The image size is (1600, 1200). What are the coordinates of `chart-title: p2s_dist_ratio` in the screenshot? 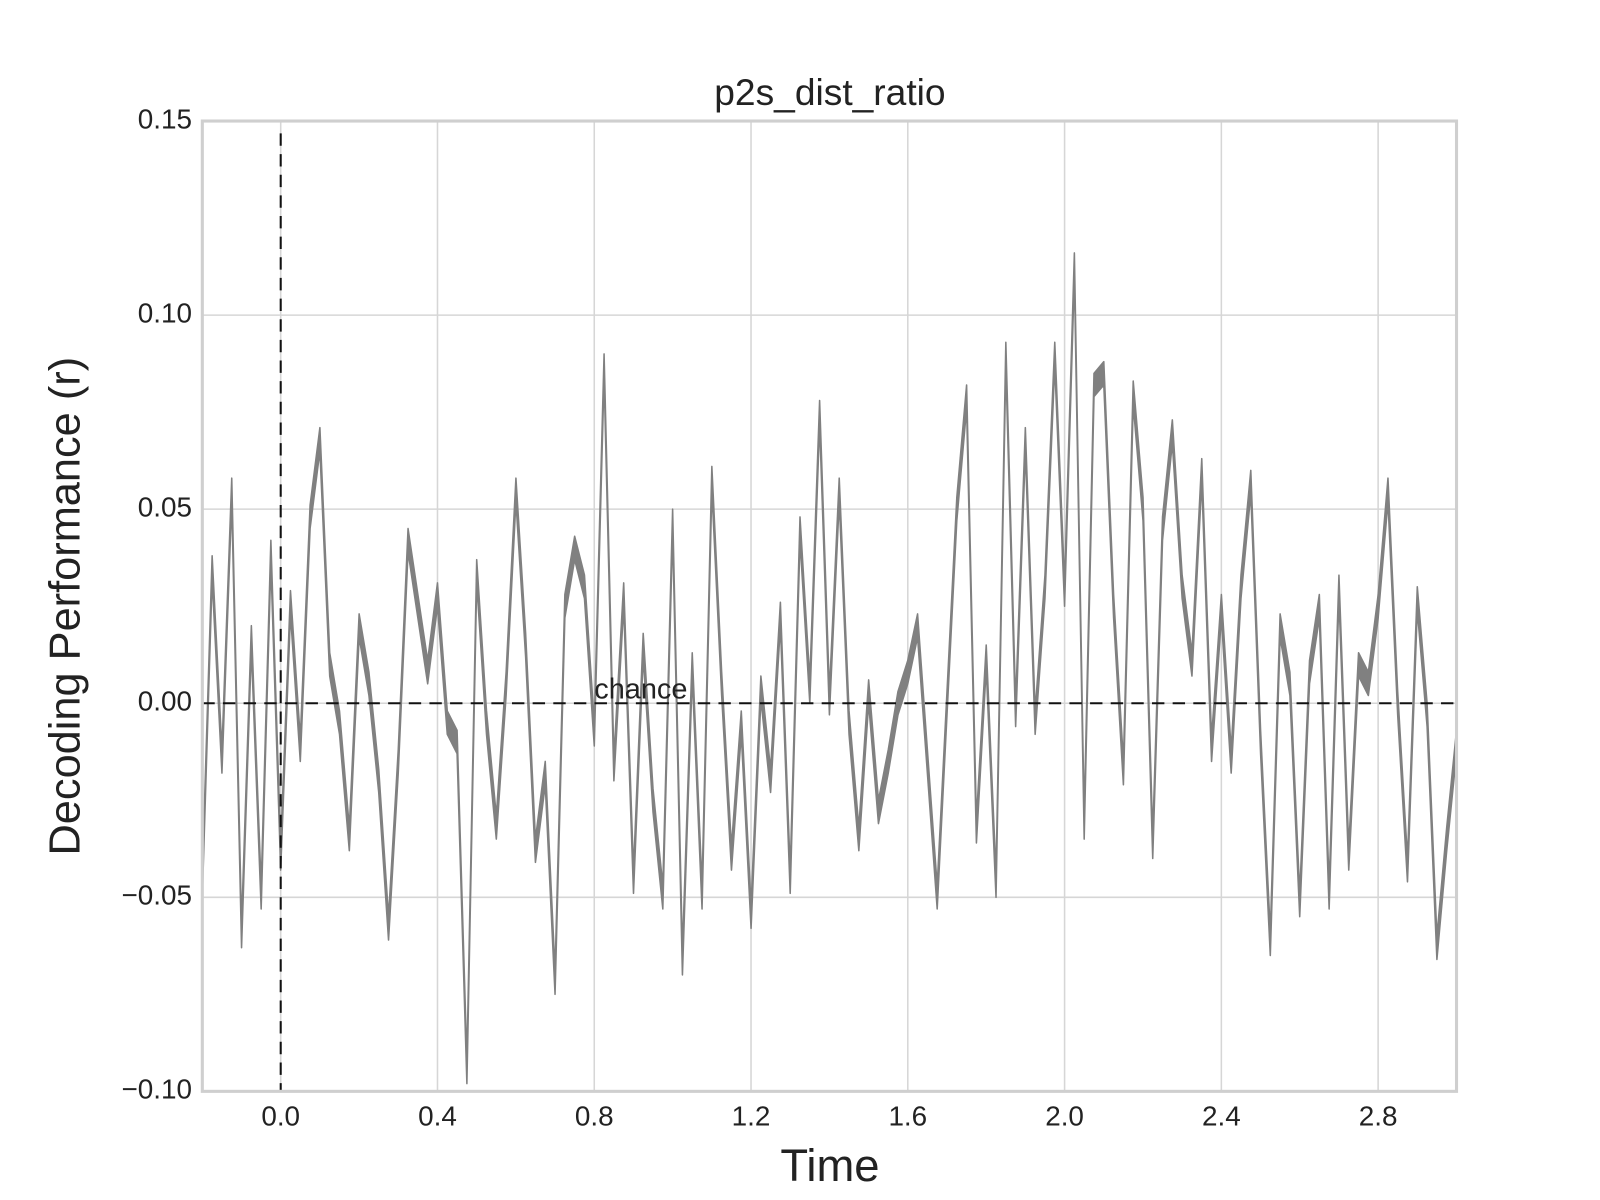 It's located at (829, 92).